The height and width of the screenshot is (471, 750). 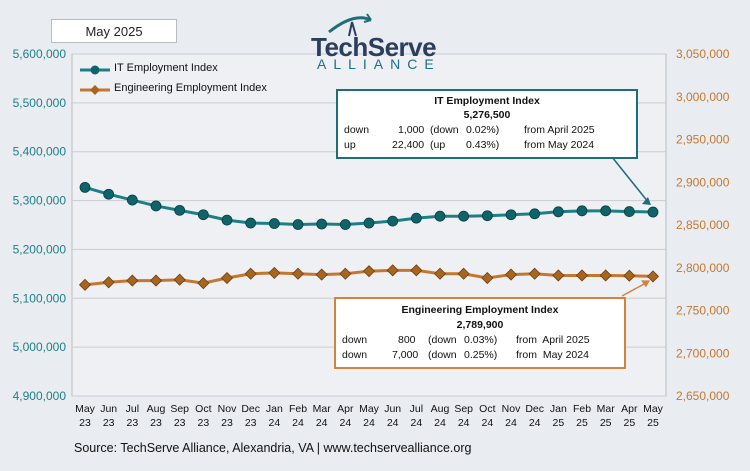 What do you see at coordinates (95, 90) in the screenshot?
I see `legend-eng-marker` at bounding box center [95, 90].